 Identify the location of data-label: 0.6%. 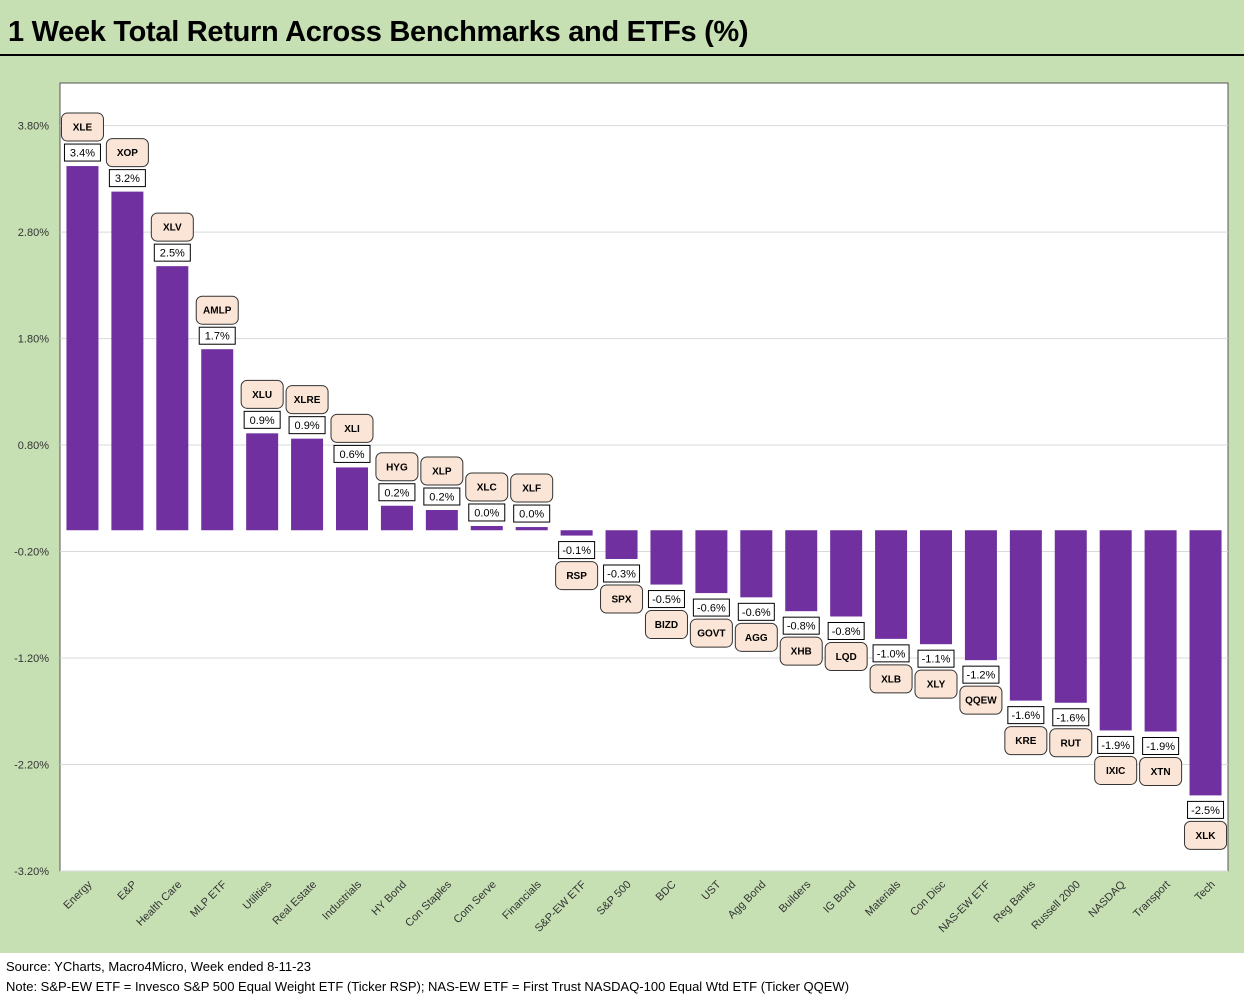
(351, 455).